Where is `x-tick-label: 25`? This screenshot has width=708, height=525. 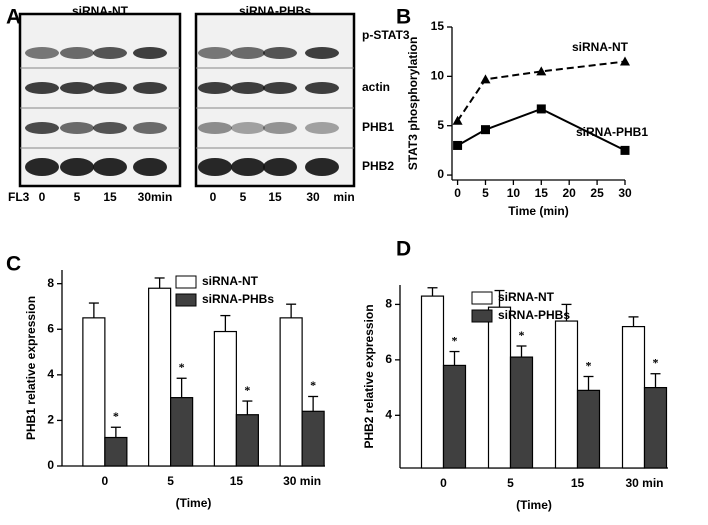
x-tick-label: 25 is located at coordinates (597, 193).